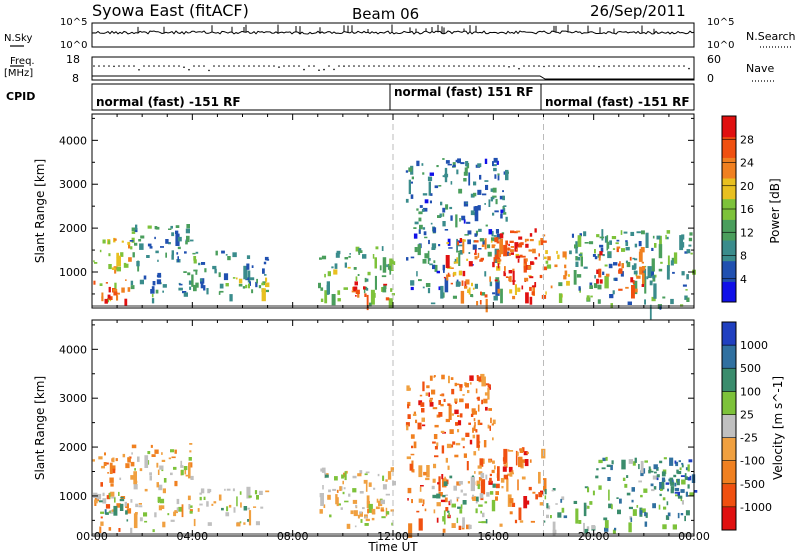 The width and height of the screenshot is (800, 554). Describe the element at coordinates (73, 349) in the screenshot. I see `y-tick-label: 4000` at that location.